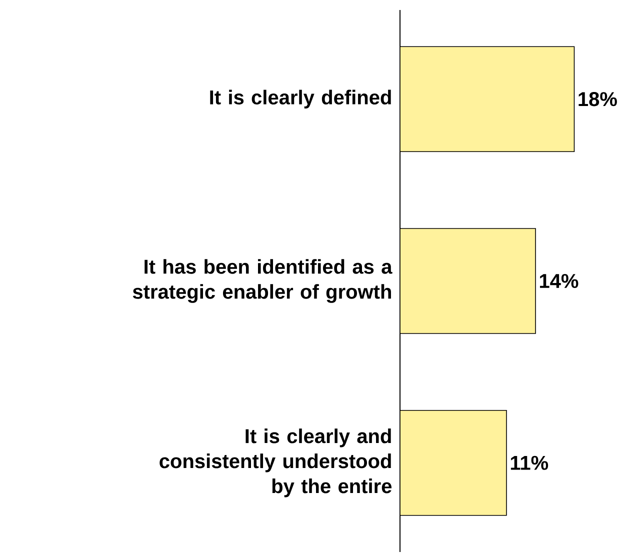 The height and width of the screenshot is (557, 639). What do you see at coordinates (529, 463) in the screenshot?
I see `data-label: 11%` at bounding box center [529, 463].